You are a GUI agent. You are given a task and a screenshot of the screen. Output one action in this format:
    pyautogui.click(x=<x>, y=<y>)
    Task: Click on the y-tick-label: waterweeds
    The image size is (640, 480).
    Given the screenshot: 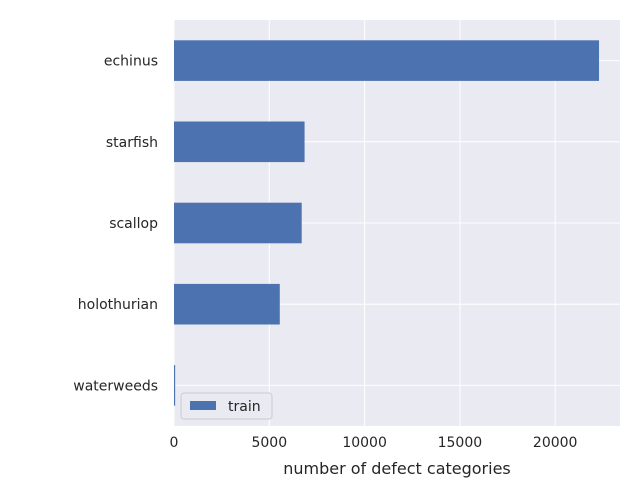 What is the action you would take?
    pyautogui.click(x=115, y=386)
    